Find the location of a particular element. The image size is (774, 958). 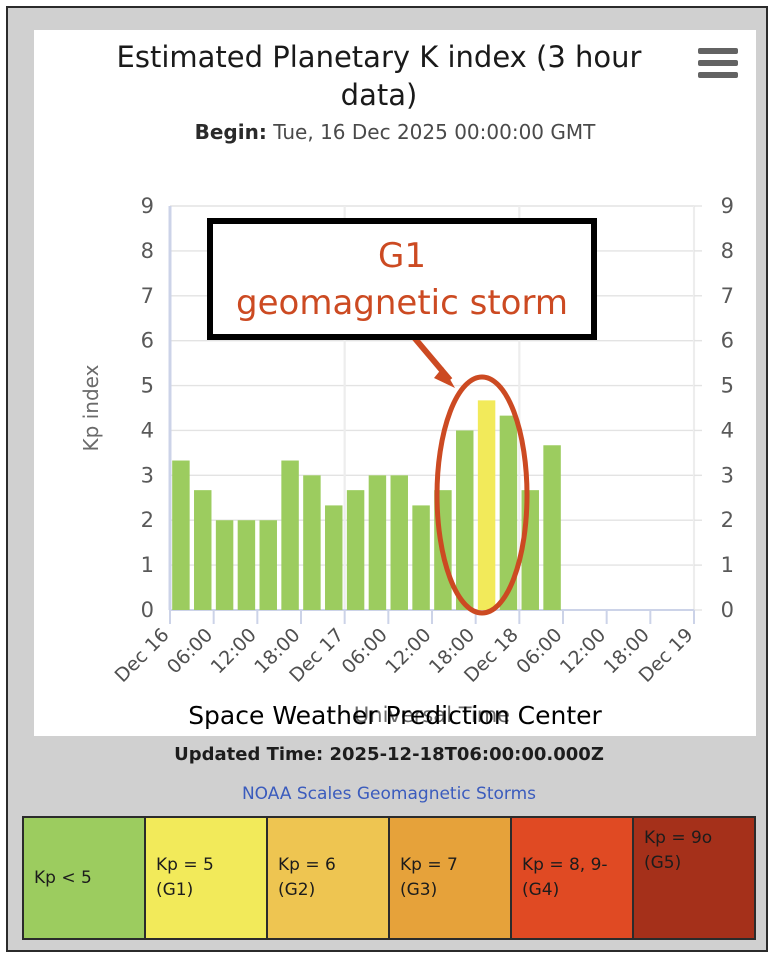

scale-cell-label: Kp = 7 (G3) is located at coordinates (429, 877).